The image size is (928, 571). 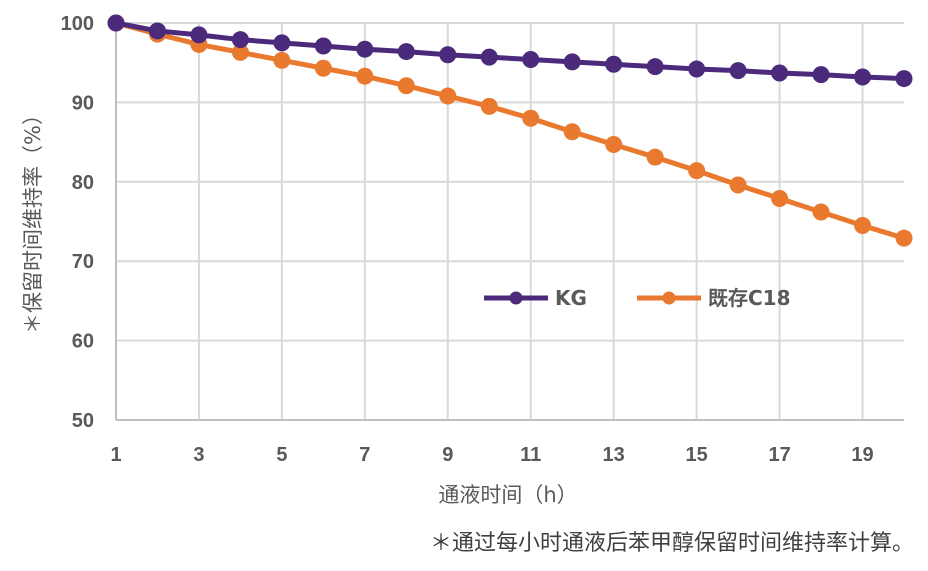 What do you see at coordinates (510, 51) in the screenshot?
I see `series-kg` at bounding box center [510, 51].